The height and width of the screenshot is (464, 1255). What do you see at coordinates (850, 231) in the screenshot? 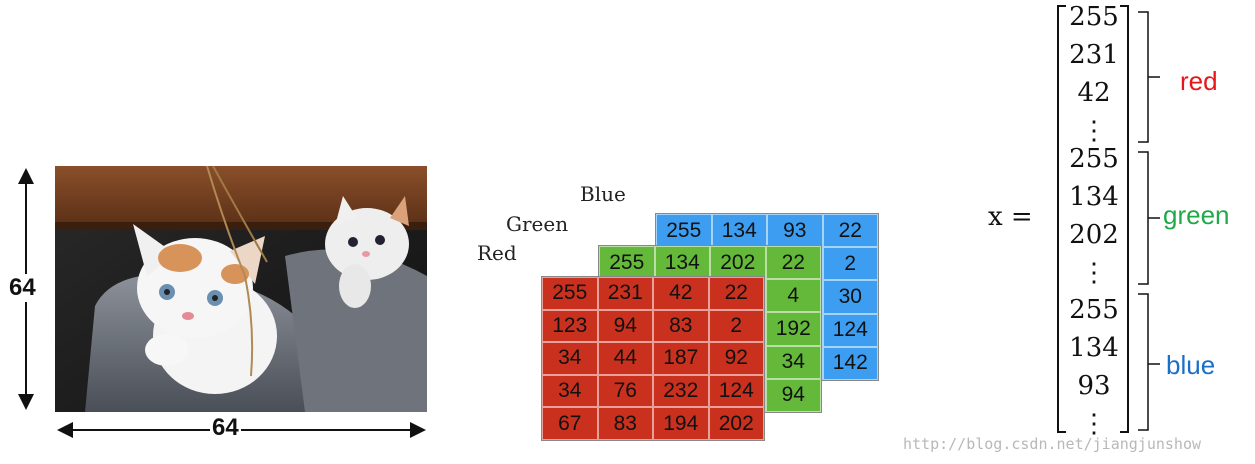
I see `blue-cell: 22` at bounding box center [850, 231].